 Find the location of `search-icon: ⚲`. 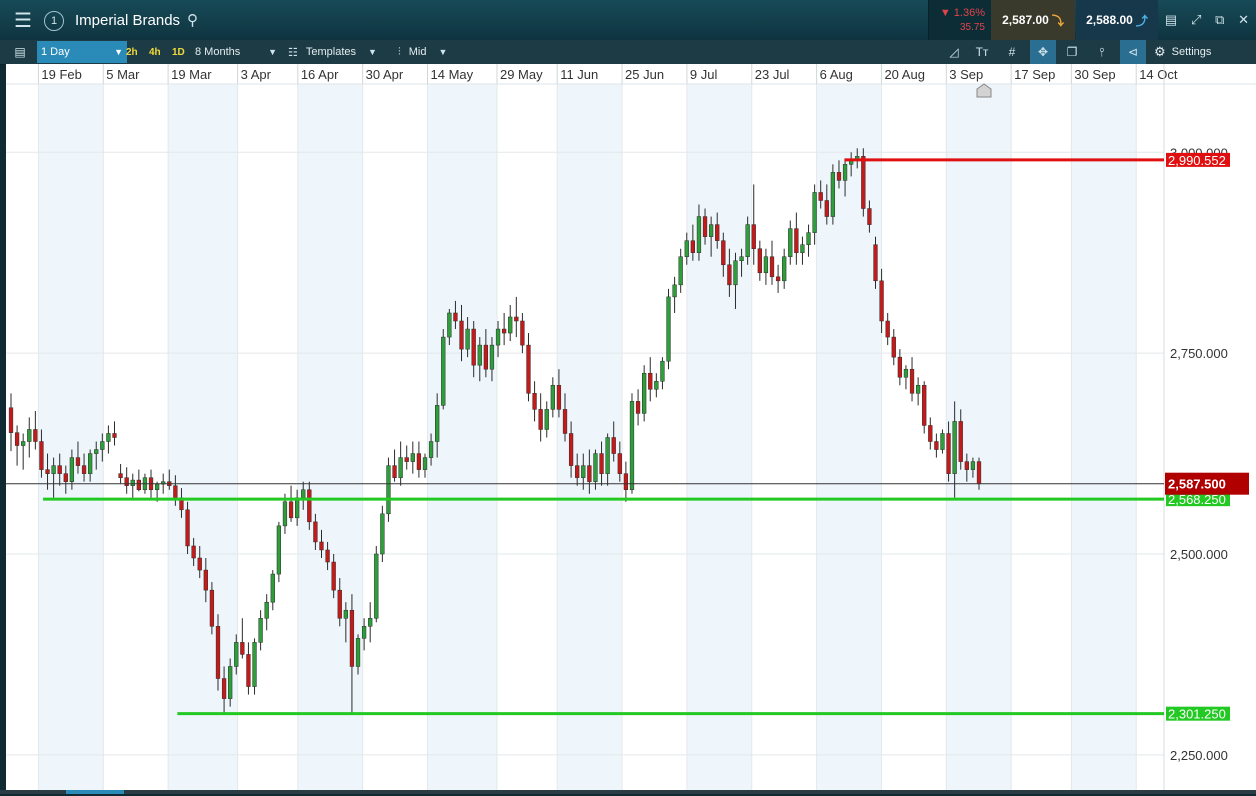

search-icon: ⚲ is located at coordinates (192, 20).